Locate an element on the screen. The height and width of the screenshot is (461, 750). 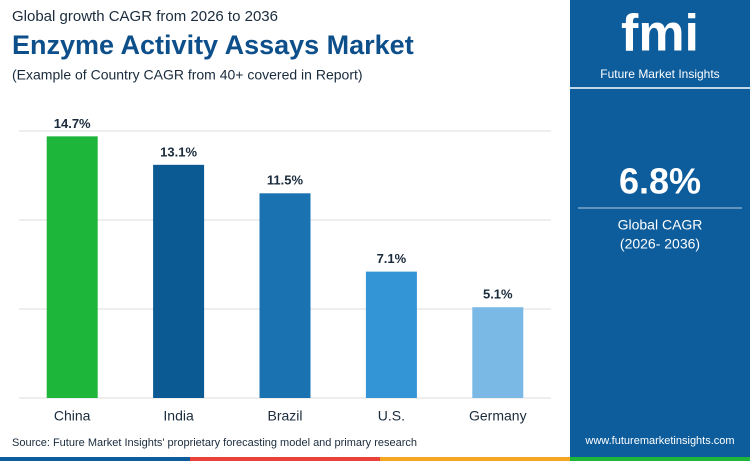
logo: fmi is located at coordinates (660, 34).